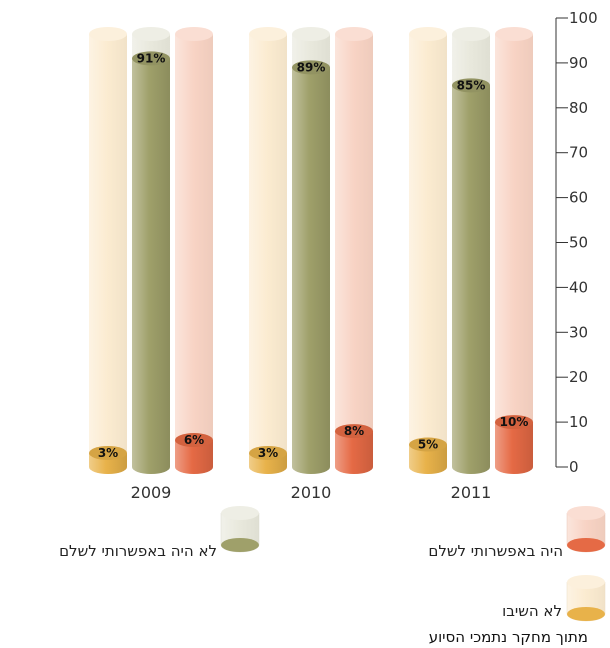  Describe the element at coordinates (495, 551) in the screenshot. I see `legend-label: היה באפשרותי לשלם` at that location.